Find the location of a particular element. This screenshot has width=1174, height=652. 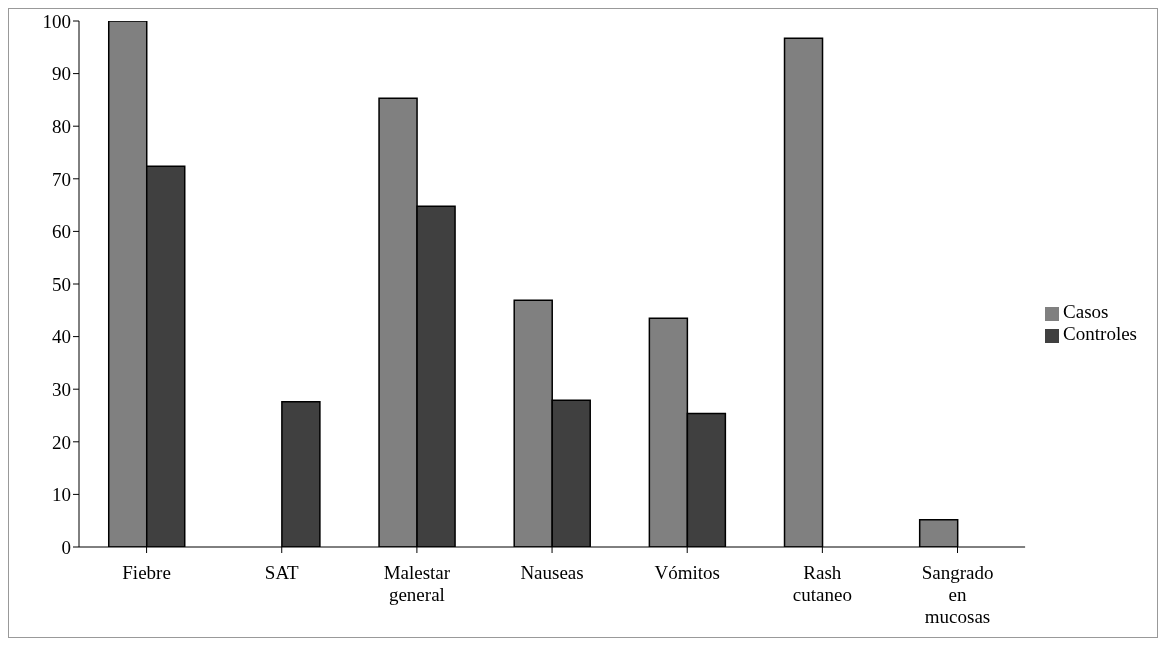

y-tick-label: 40 is located at coordinates (61, 337).